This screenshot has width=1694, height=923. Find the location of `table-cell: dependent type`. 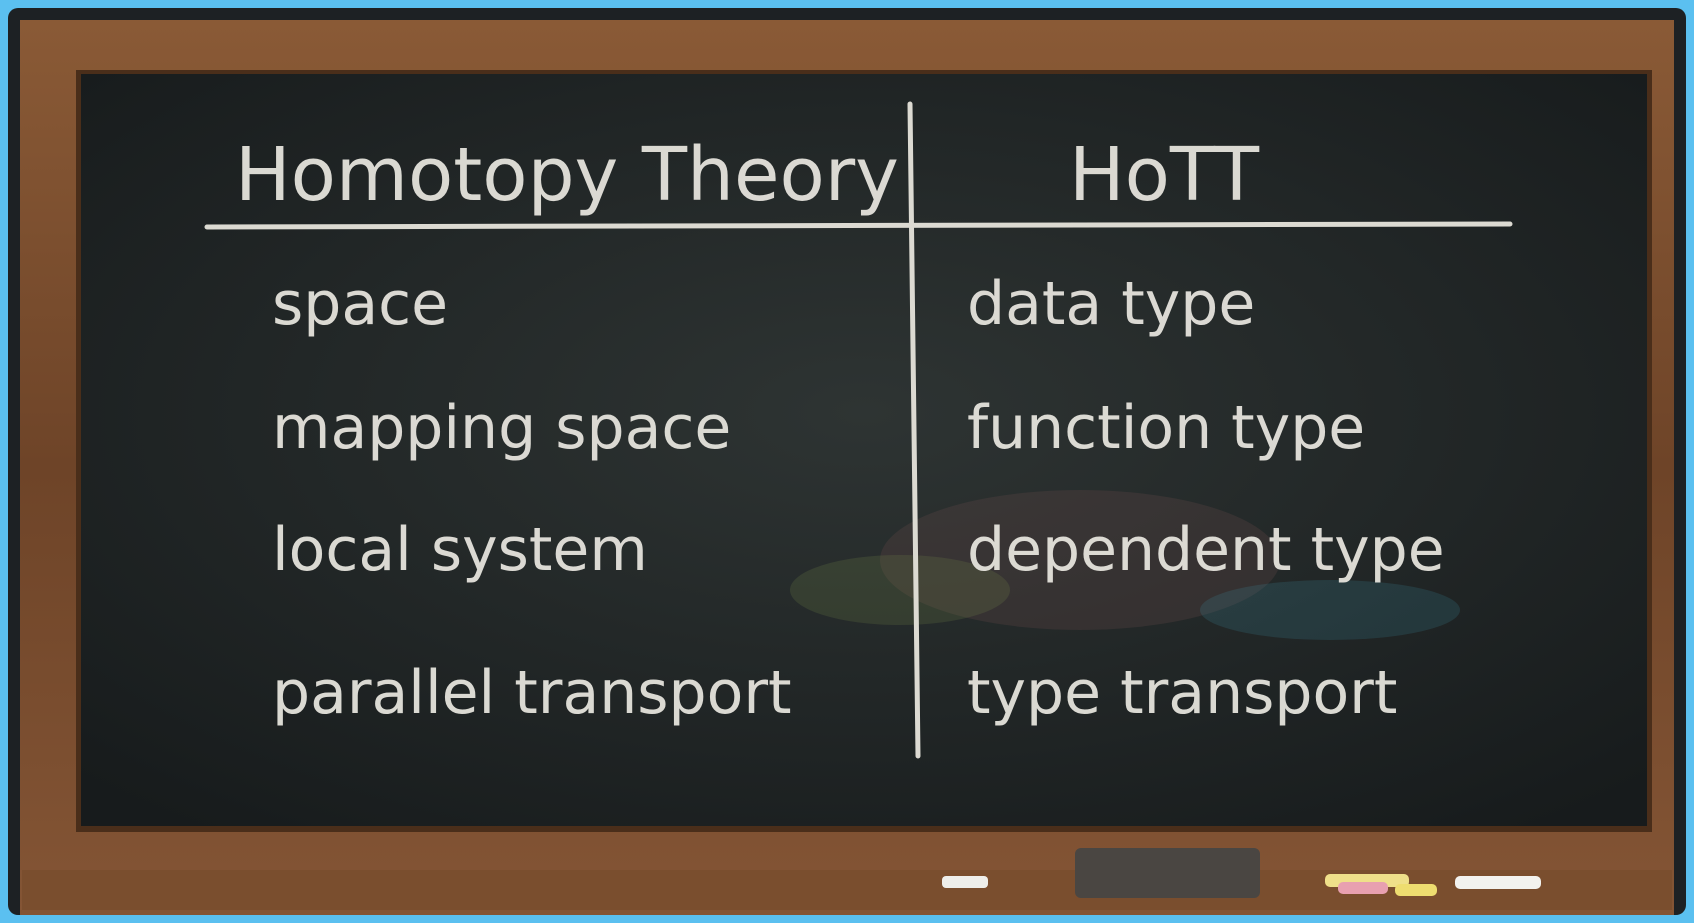

table-cell: dependent type is located at coordinates (1206, 550).